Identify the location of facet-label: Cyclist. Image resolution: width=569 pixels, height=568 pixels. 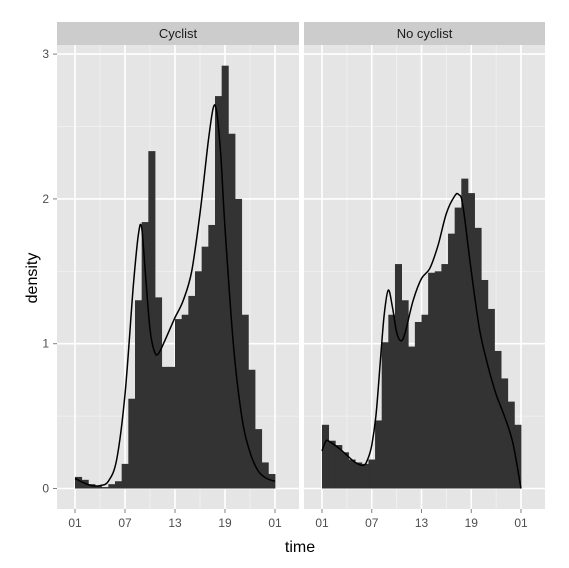
(178, 33).